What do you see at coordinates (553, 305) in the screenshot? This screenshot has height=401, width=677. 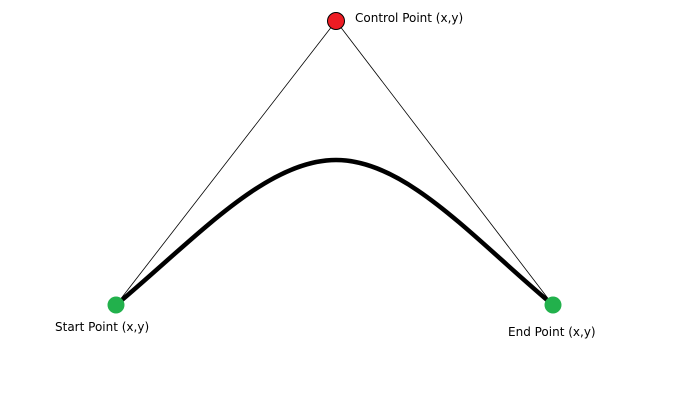 I see `end-point-dot` at bounding box center [553, 305].